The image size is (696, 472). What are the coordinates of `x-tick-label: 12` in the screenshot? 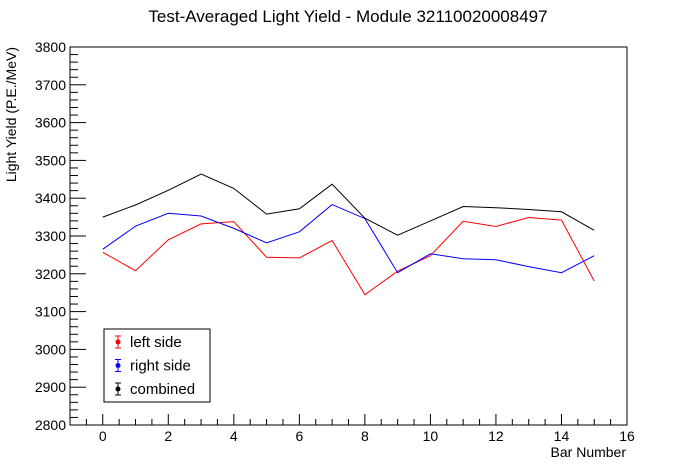 It's located at (496, 436).